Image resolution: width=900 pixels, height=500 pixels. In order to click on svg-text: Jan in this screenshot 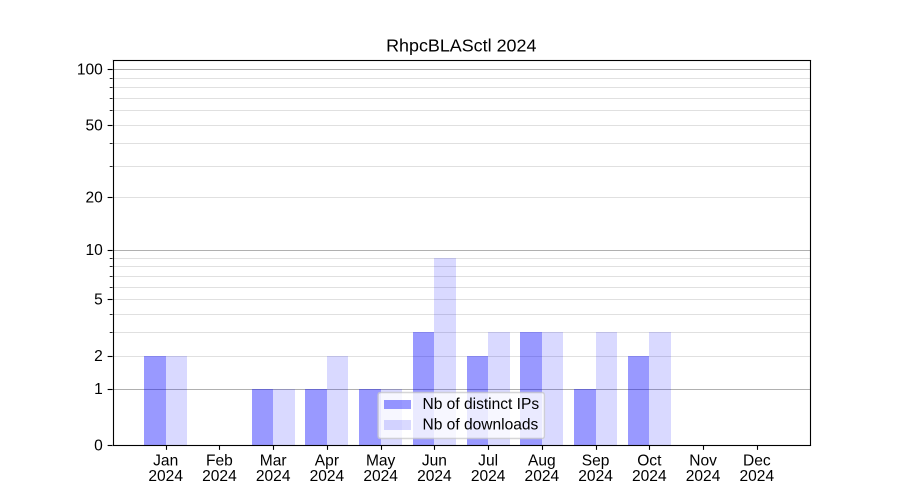, I will do `click(165, 460)`.